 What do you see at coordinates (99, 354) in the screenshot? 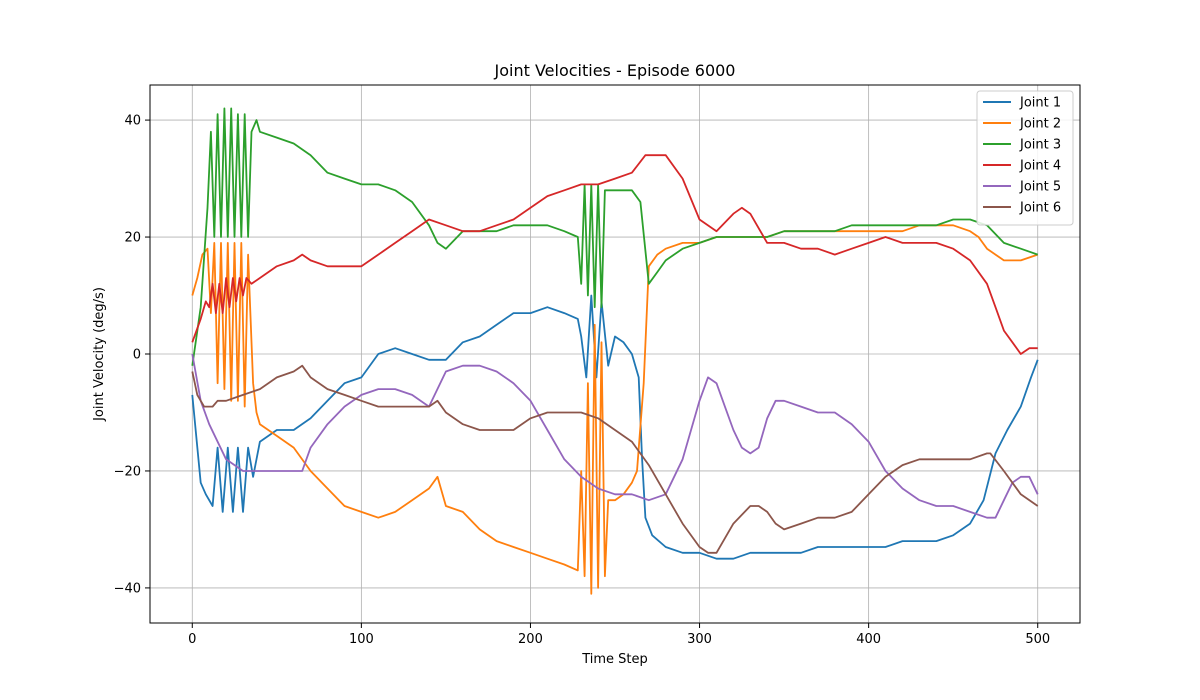
I see `y-axis-label: Joint Velocity (deg/s)` at bounding box center [99, 354].